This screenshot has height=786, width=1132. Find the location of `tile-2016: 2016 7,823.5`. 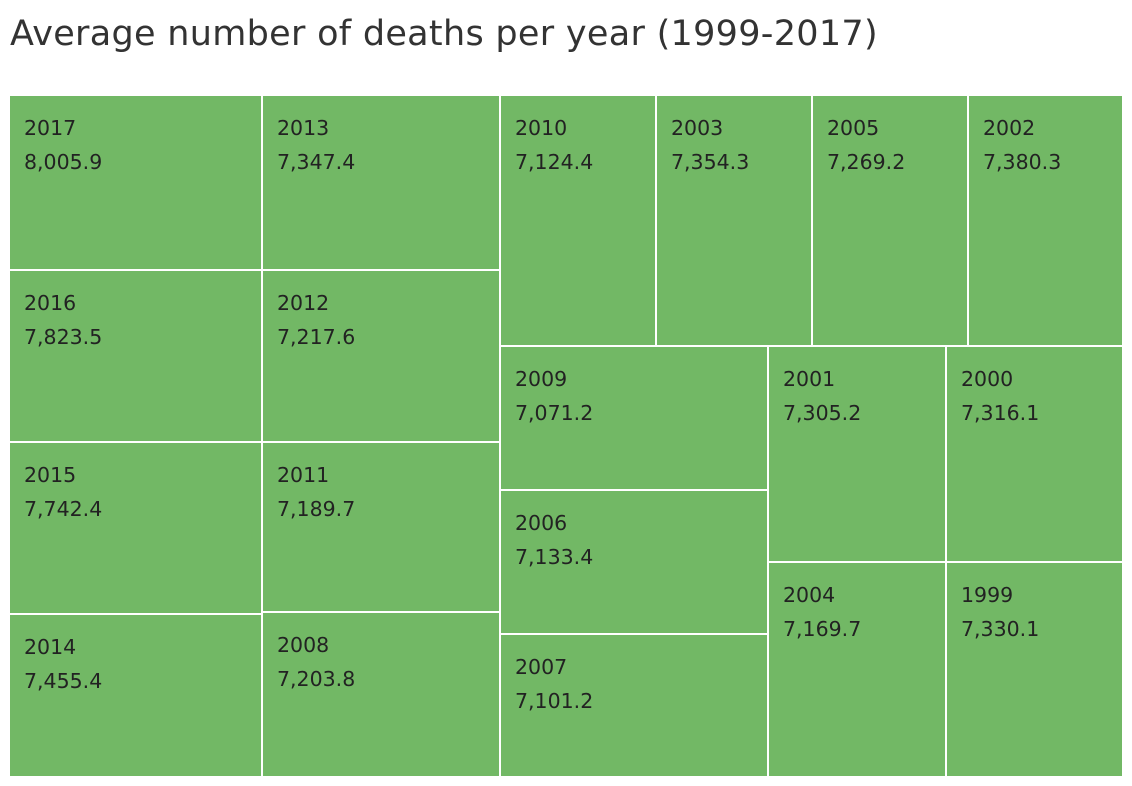

tile-2016: 2016 7,823.5 is located at coordinates (135, 356).